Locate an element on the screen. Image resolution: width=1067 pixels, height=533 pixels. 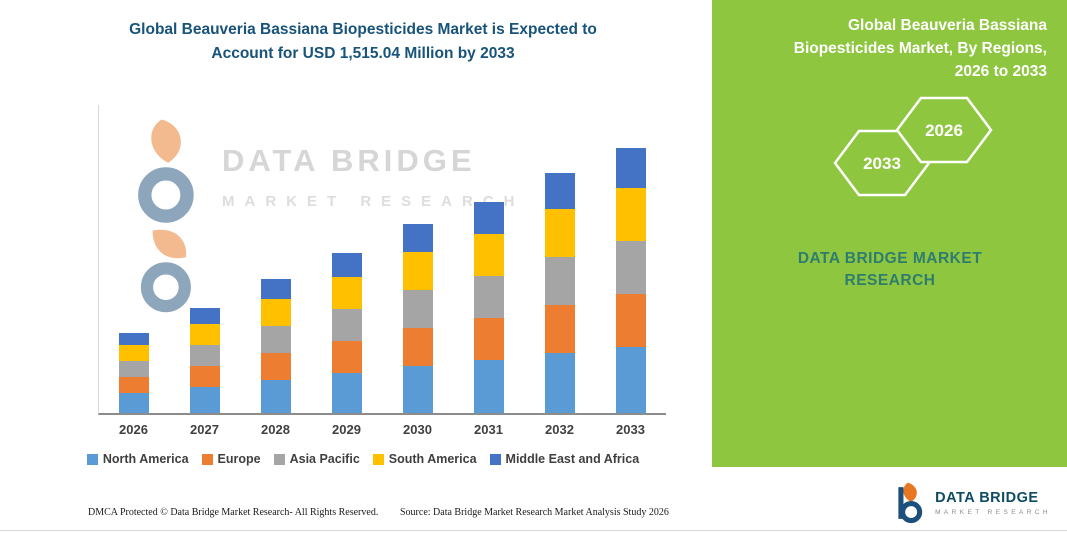
stacked-bar-2026 is located at coordinates (134, 373).